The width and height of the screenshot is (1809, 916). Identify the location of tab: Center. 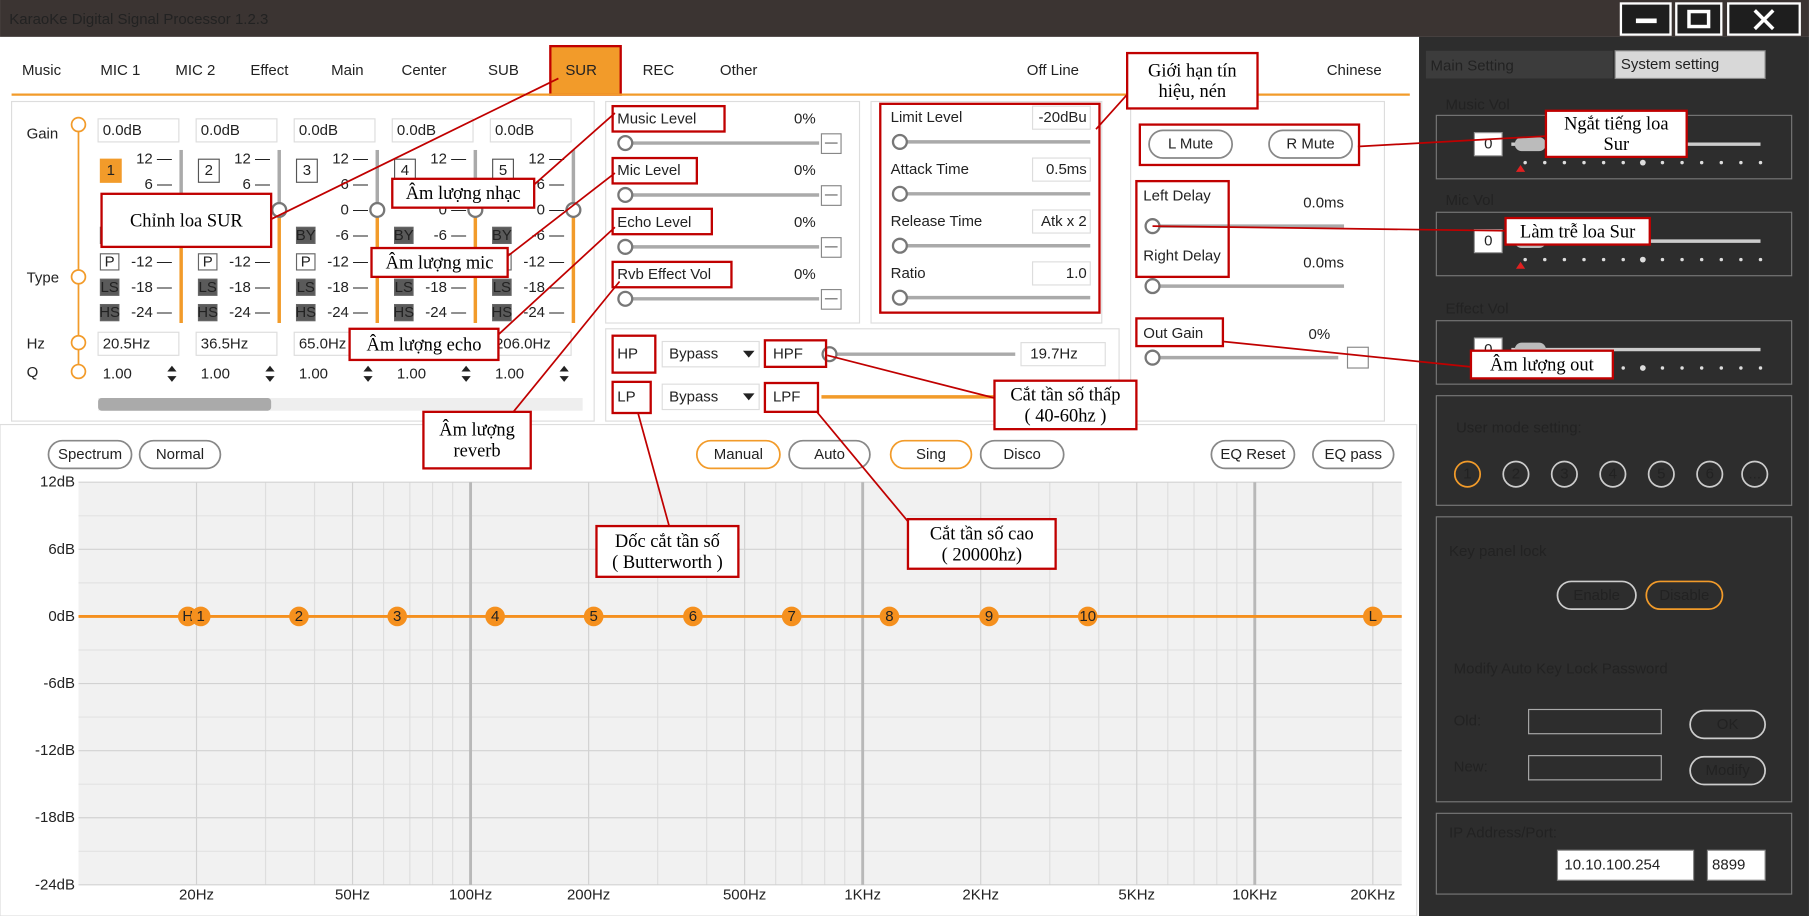
(424, 70).